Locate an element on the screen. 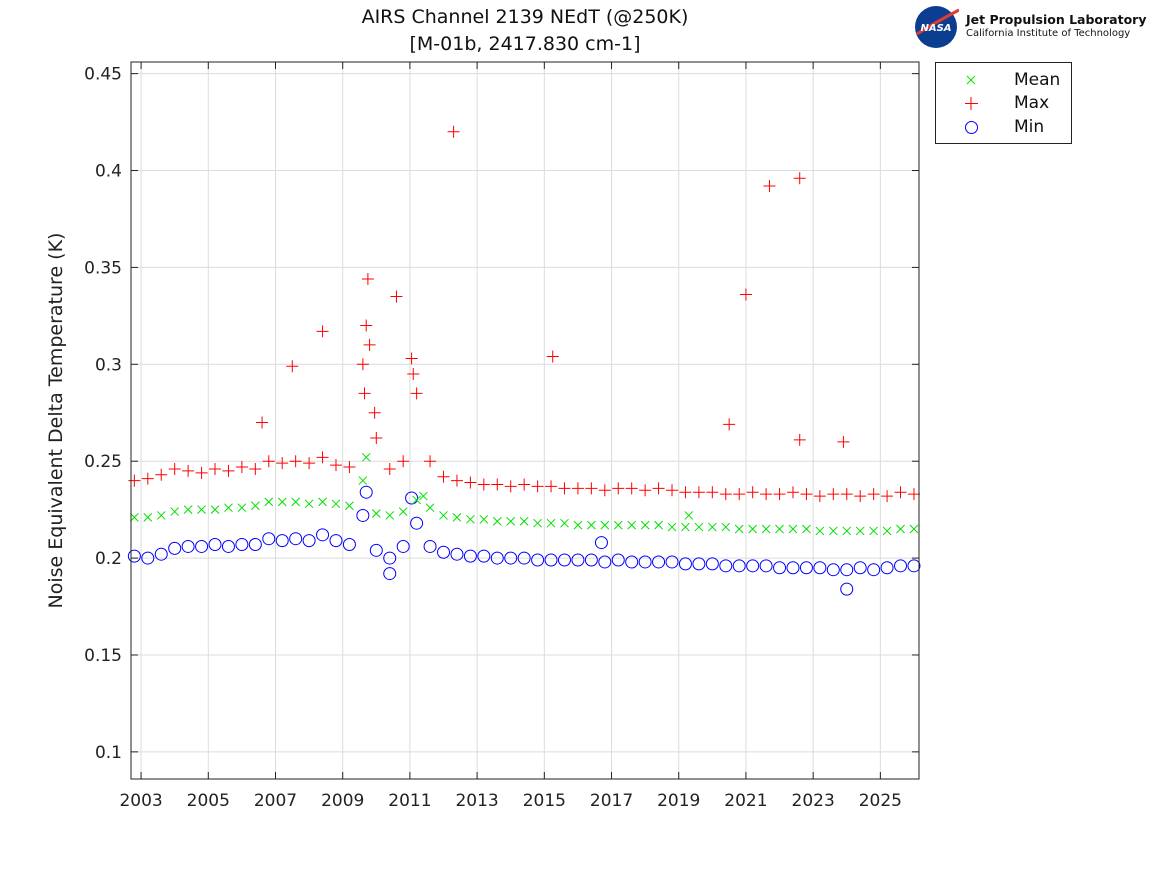  y-tick-label: 0.2 is located at coordinates (108, 559).